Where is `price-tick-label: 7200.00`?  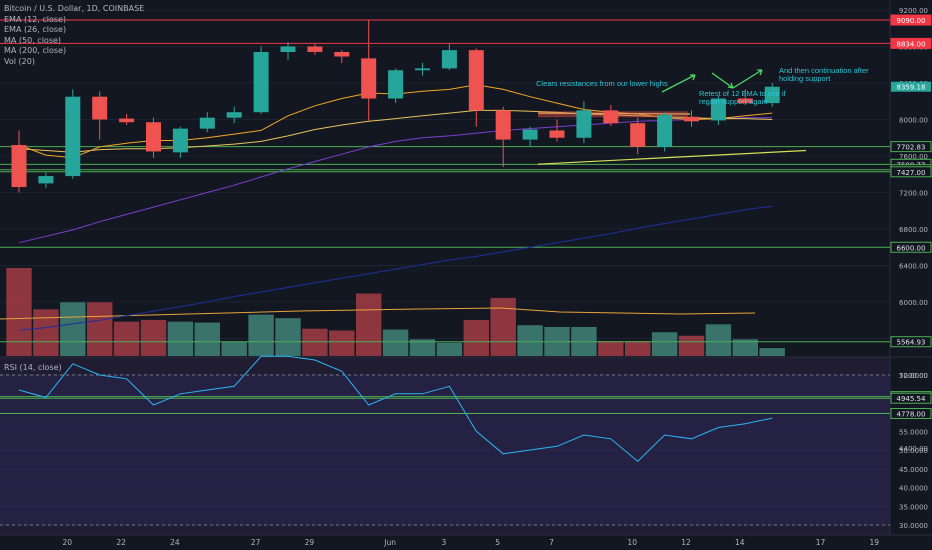 price-tick-label: 7200.00 is located at coordinates (913, 194).